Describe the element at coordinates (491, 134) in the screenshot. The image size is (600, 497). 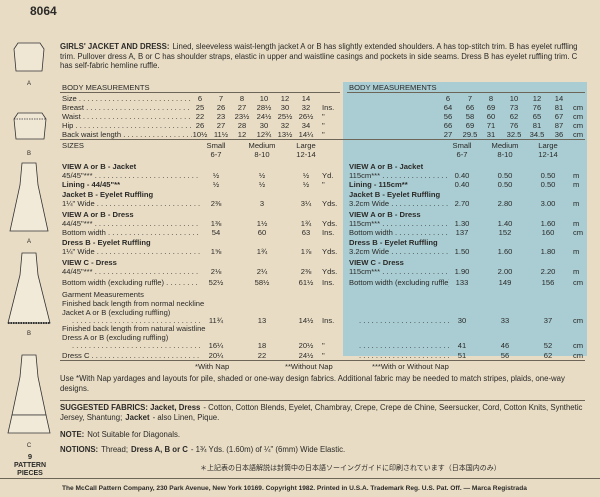
I see `cell: 31` at that location.